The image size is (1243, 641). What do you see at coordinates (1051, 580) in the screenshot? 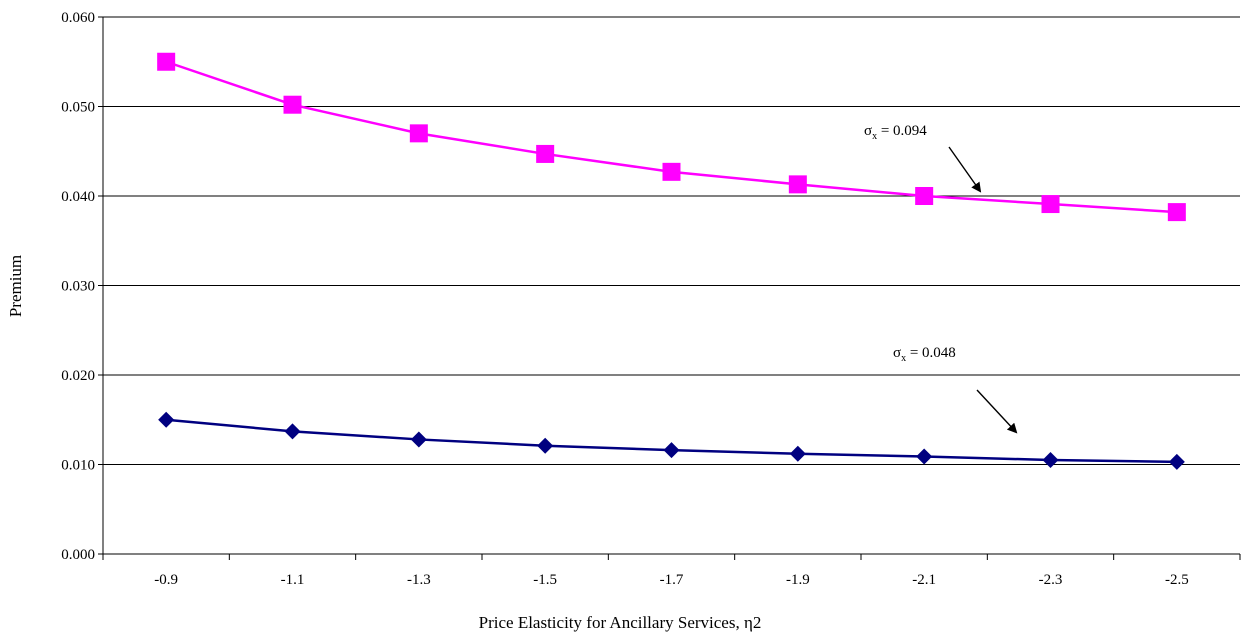
I see `x-tick-label: -2.3` at bounding box center [1051, 580].